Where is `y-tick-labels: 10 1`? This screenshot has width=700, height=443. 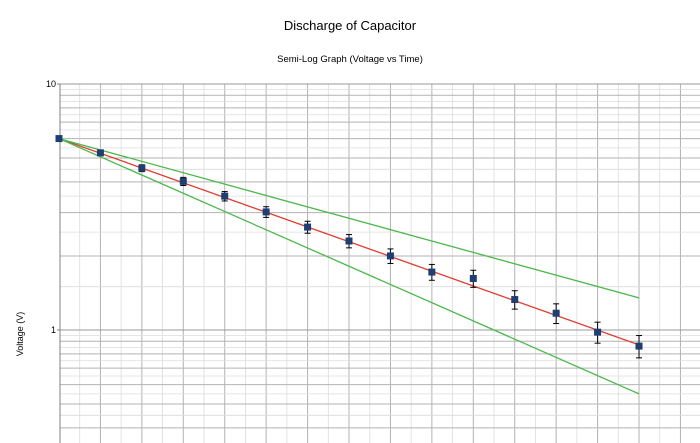
y-tick-labels: 10 1 is located at coordinates (53, 207).